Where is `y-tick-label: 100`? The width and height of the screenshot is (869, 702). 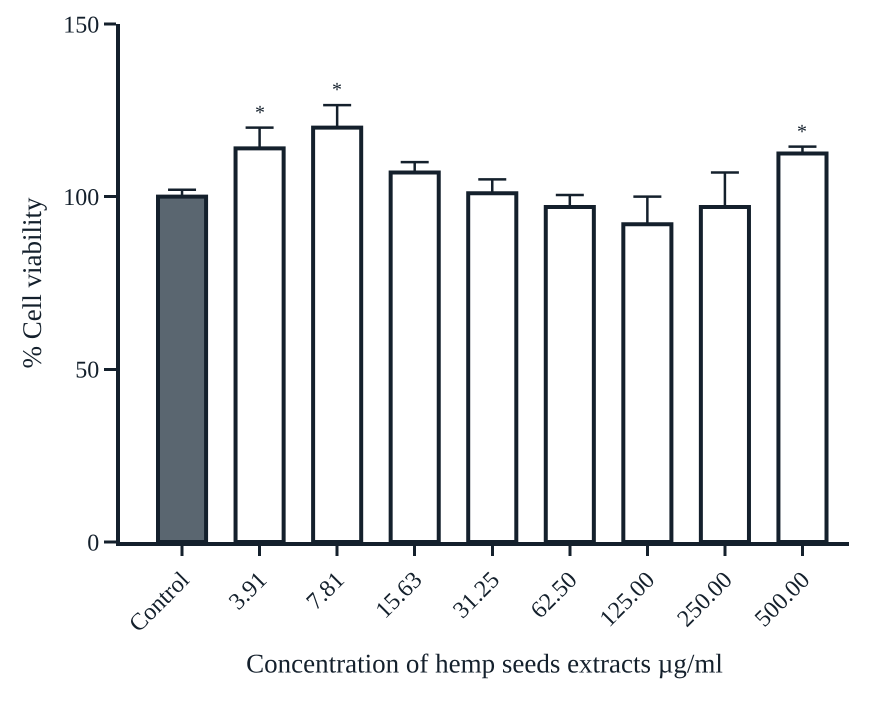 y-tick-label: 100 is located at coordinates (81, 198).